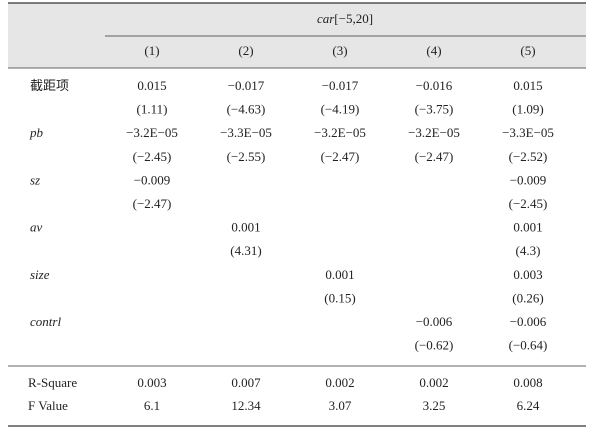  Describe the element at coordinates (35, 179) in the screenshot. I see `row-label: sz` at that location.